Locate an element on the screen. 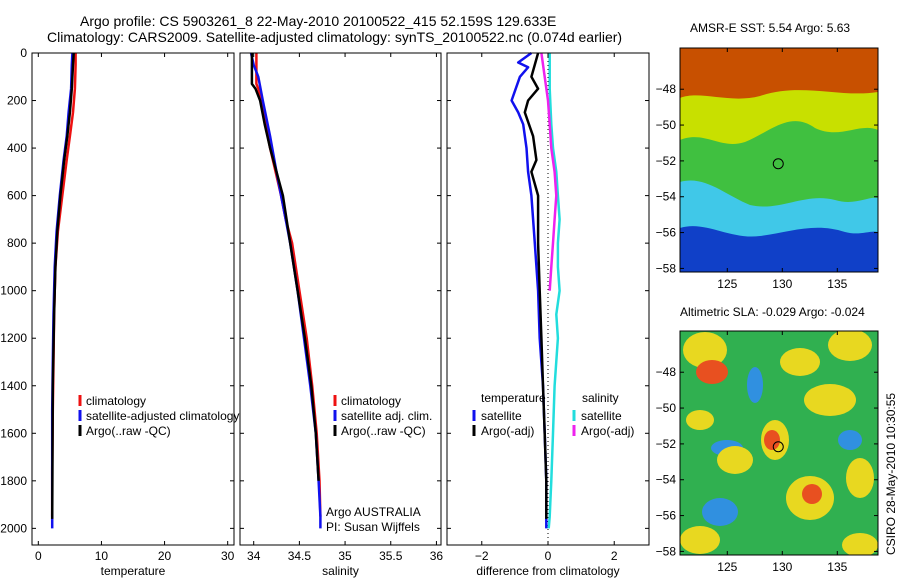  x-axis-label: salinity is located at coordinates (340, 571).